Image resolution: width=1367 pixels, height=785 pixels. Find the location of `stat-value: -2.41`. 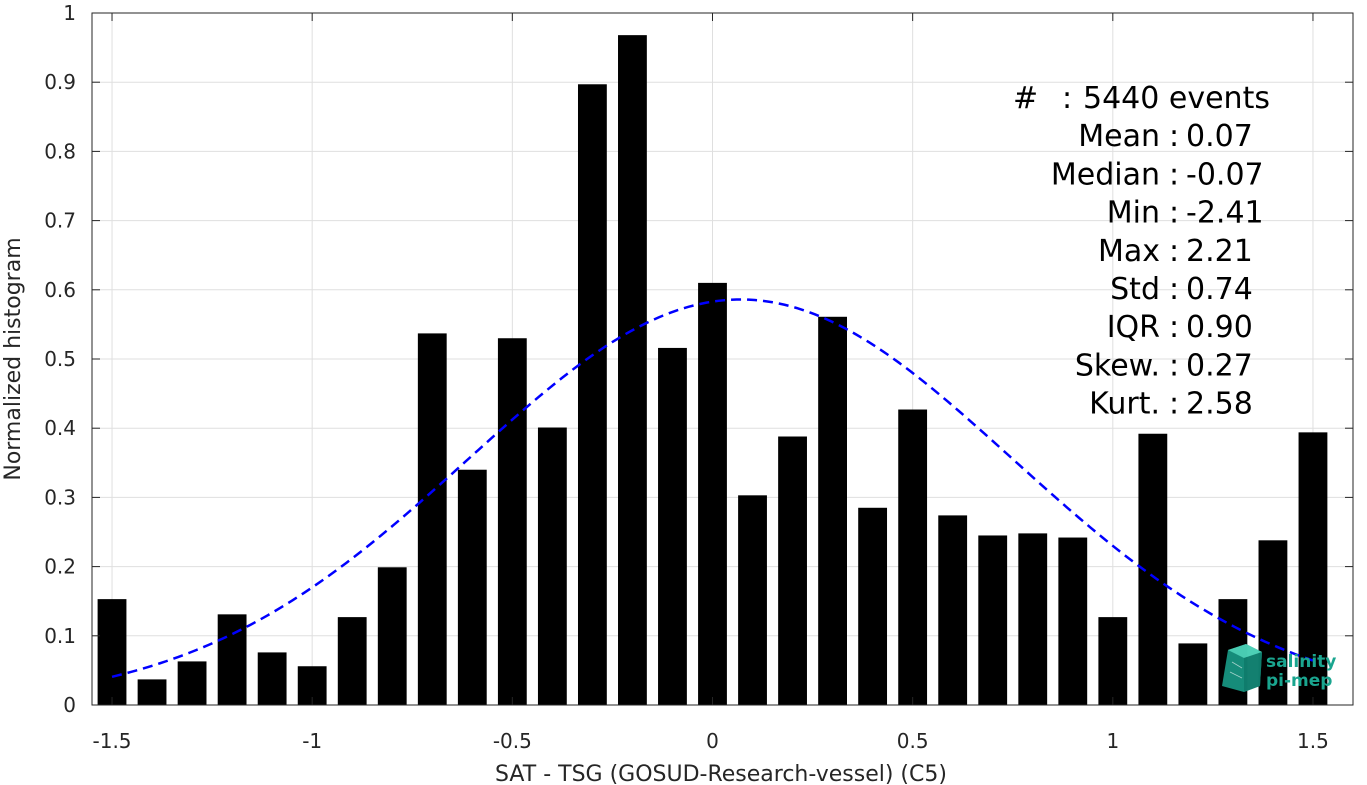

stat-value: -2.41 is located at coordinates (1225, 213).